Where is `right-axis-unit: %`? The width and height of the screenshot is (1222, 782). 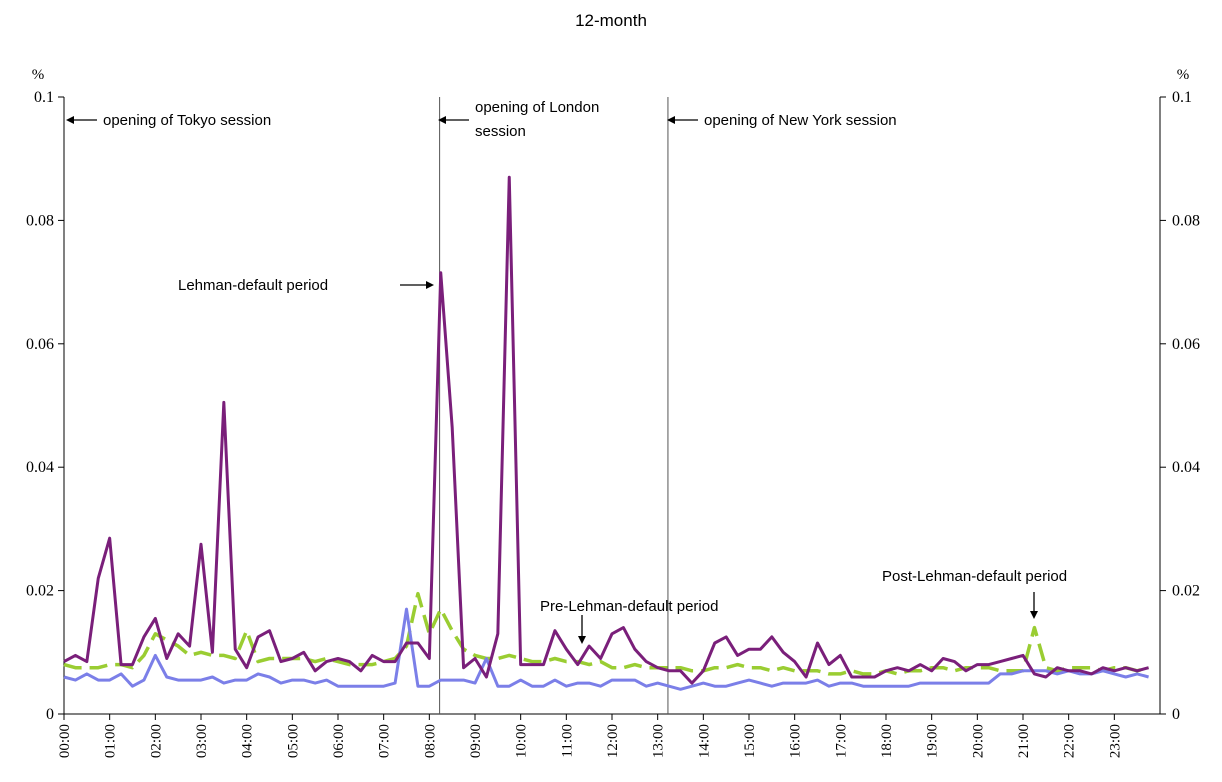
right-axis-unit: % is located at coordinates (1183, 75).